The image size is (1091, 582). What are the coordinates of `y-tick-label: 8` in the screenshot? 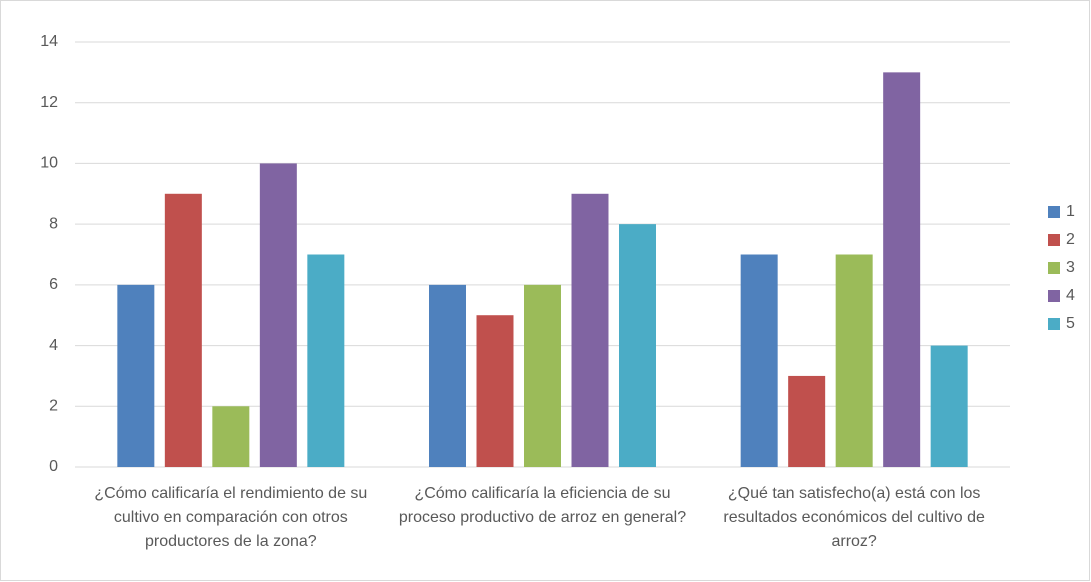 It's located at (53, 223).